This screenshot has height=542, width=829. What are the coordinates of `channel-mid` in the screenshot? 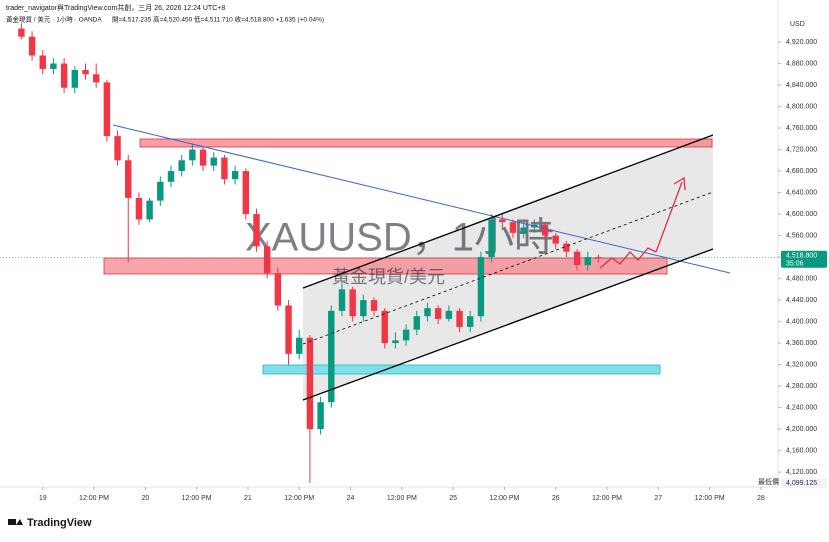 It's located at (508, 268).